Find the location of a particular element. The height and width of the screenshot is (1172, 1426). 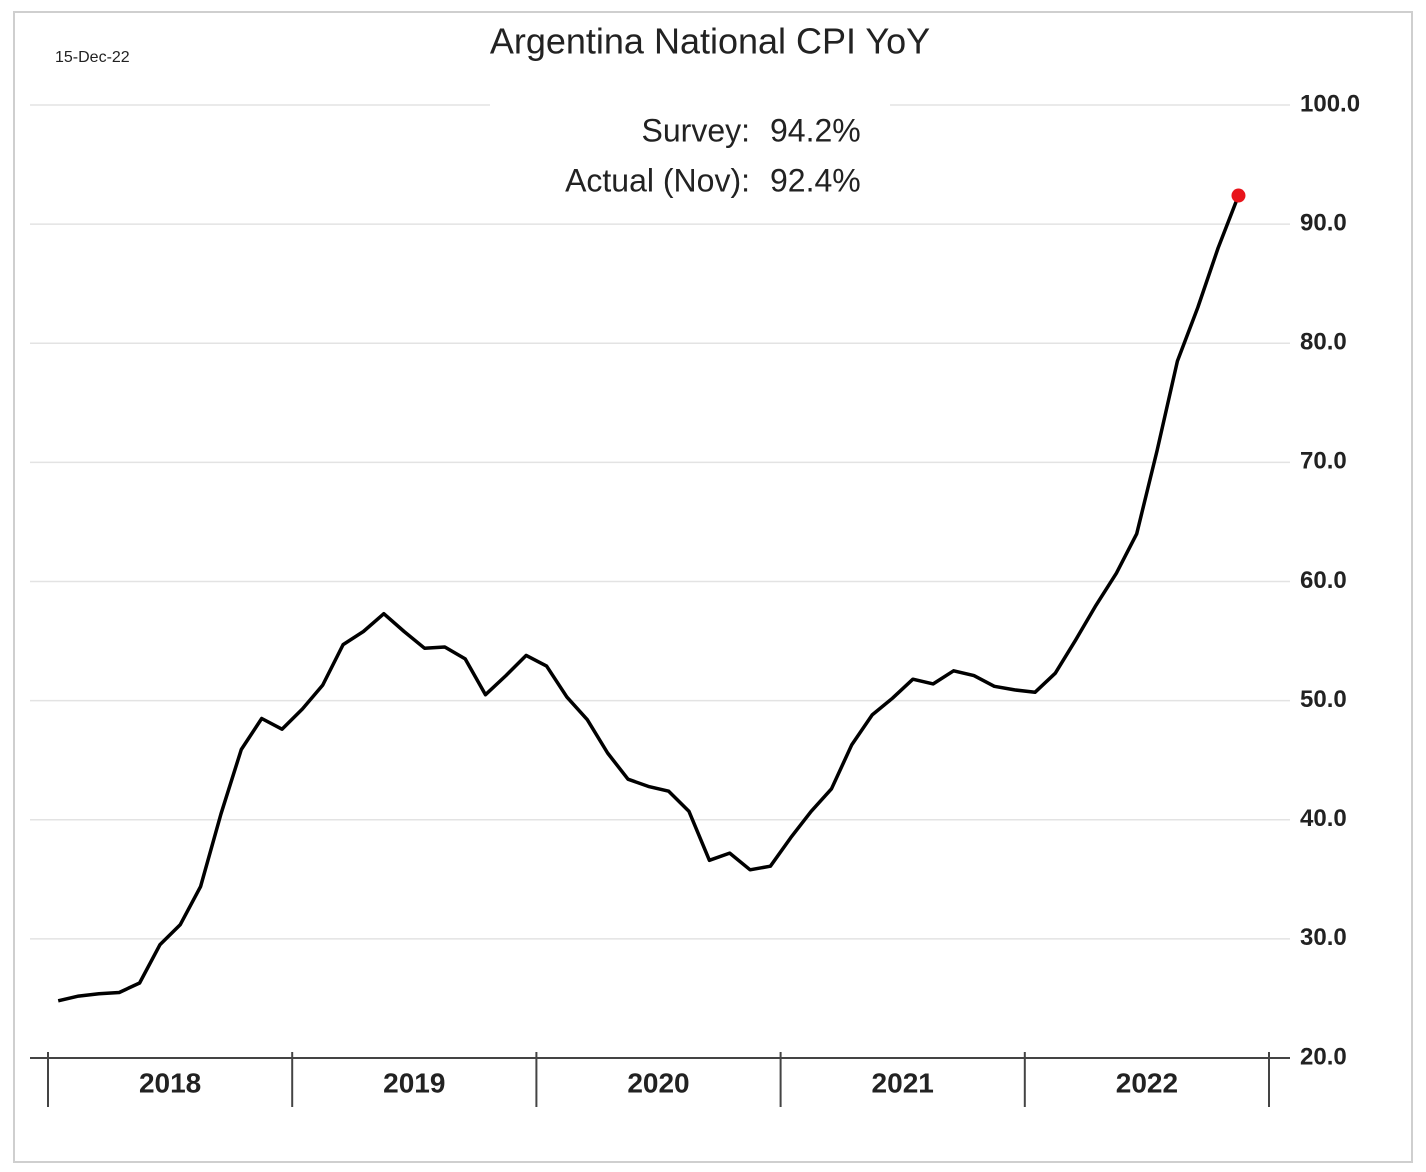

x-tick-label: 2019 is located at coordinates (414, 1082).